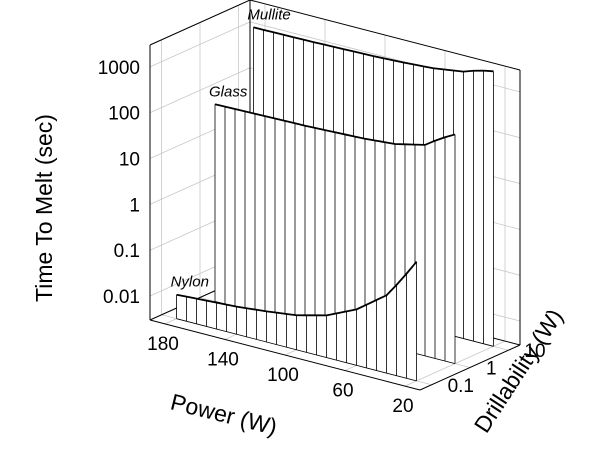 This screenshot has width=597, height=462. Describe the element at coordinates (127, 251) in the screenshot. I see `z-tick-label: 0.1` at that location.